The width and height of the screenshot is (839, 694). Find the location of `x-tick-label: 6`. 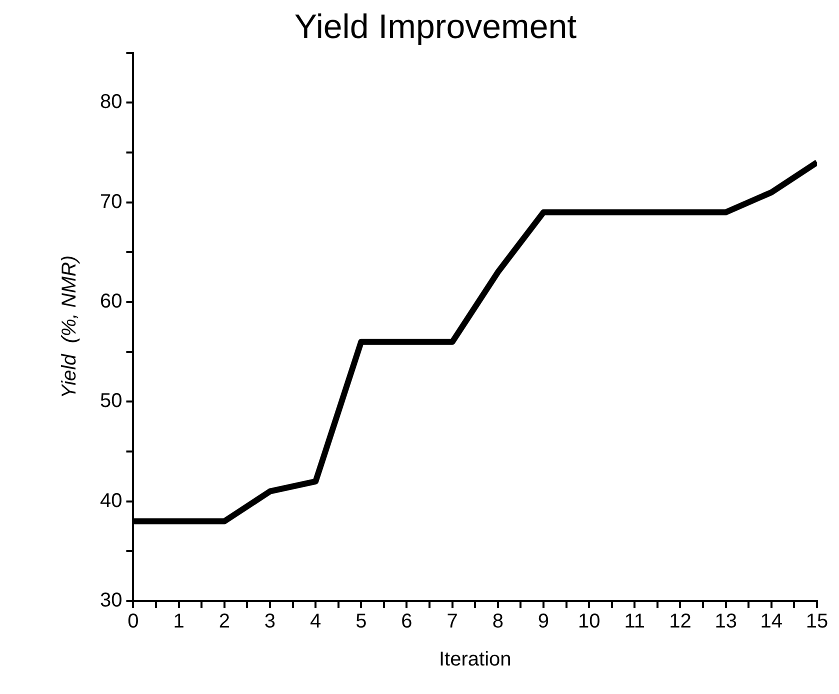

x-tick-label: 6 is located at coordinates (406, 621).